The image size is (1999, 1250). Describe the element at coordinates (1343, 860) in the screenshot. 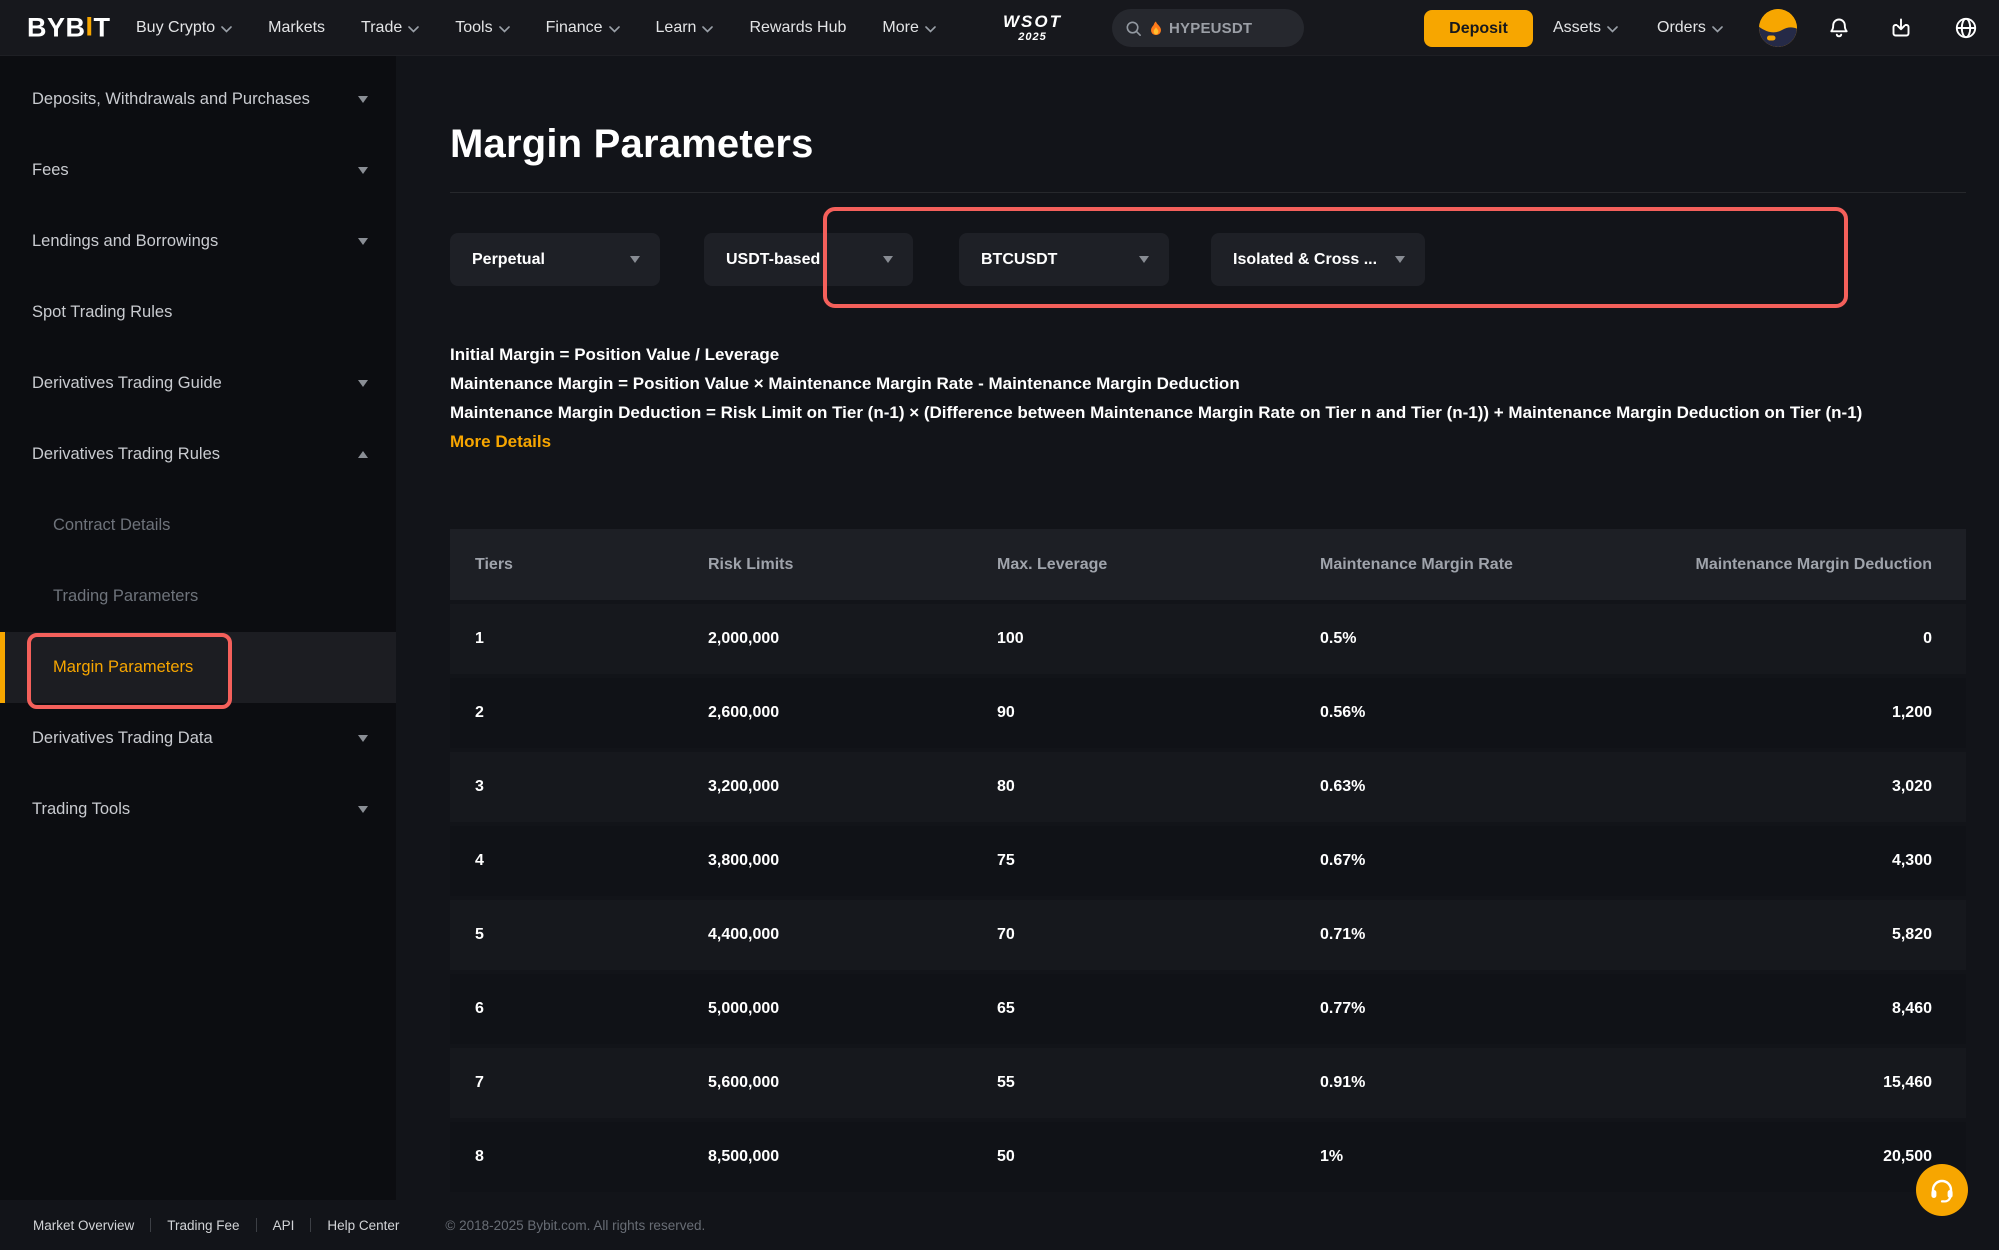

I see `cell-mm-rate: 0.67%` at that location.